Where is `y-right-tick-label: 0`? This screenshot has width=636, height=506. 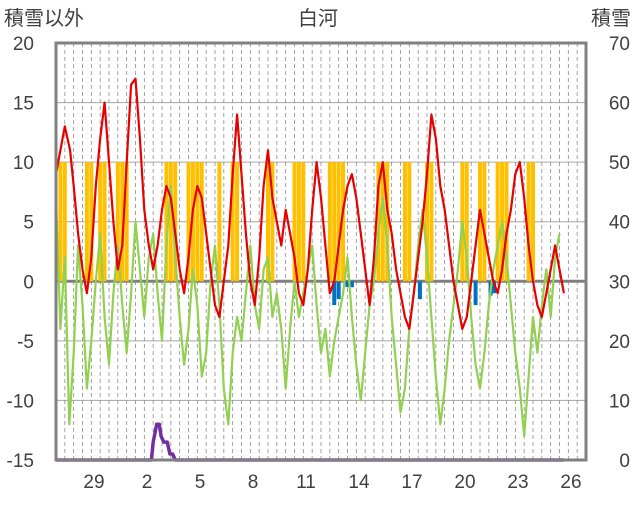
y-right-tick-label: 0 is located at coordinates (624, 461).